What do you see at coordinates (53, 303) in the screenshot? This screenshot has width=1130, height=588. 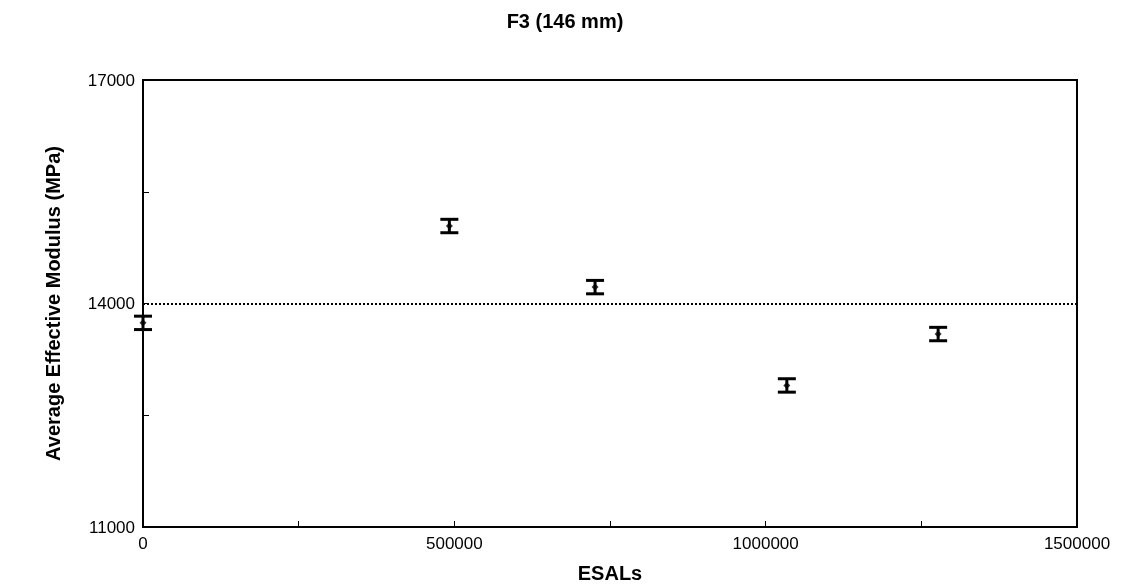 I see `y-axis-title: Average Effective Modulus (MPa)` at bounding box center [53, 303].